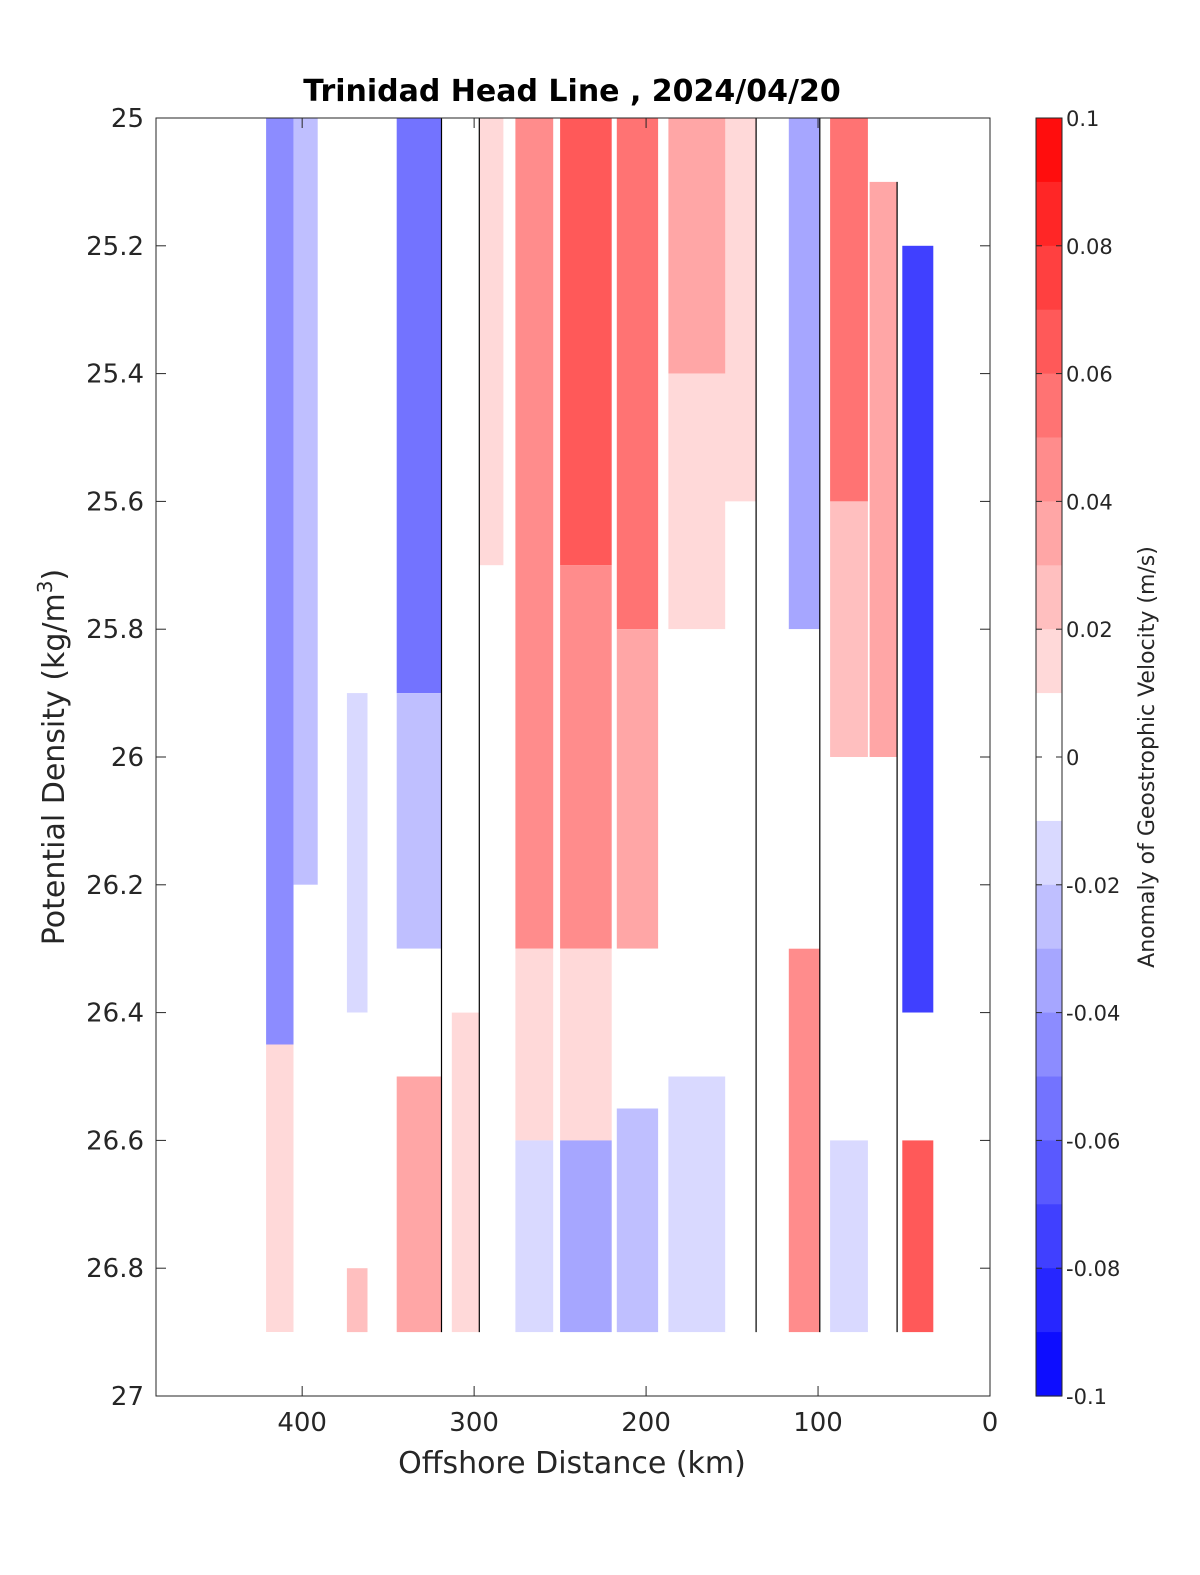 Image resolution: width=1200 pixels, height=1575 pixels. Describe the element at coordinates (1093, 1014) in the screenshot. I see `colorbar-tick-label: -0.04` at that location.